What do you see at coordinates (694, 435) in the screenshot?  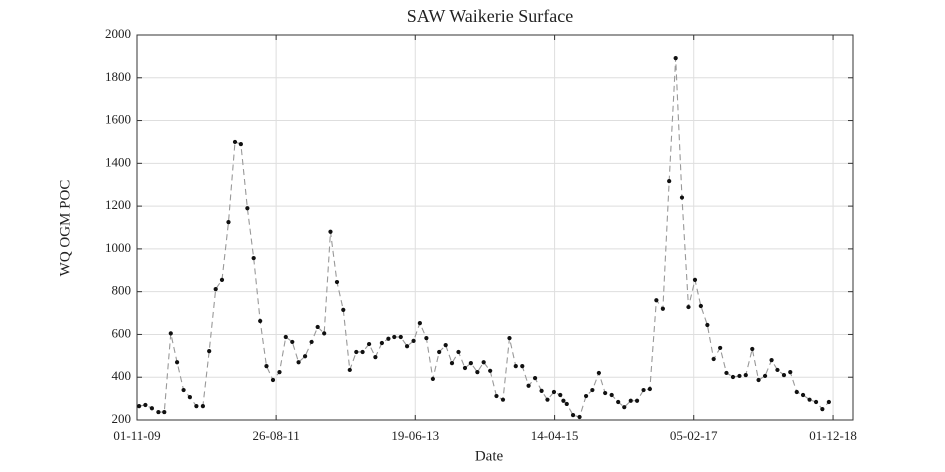 I see `x-tick-label: 05-02-17` at bounding box center [694, 435].